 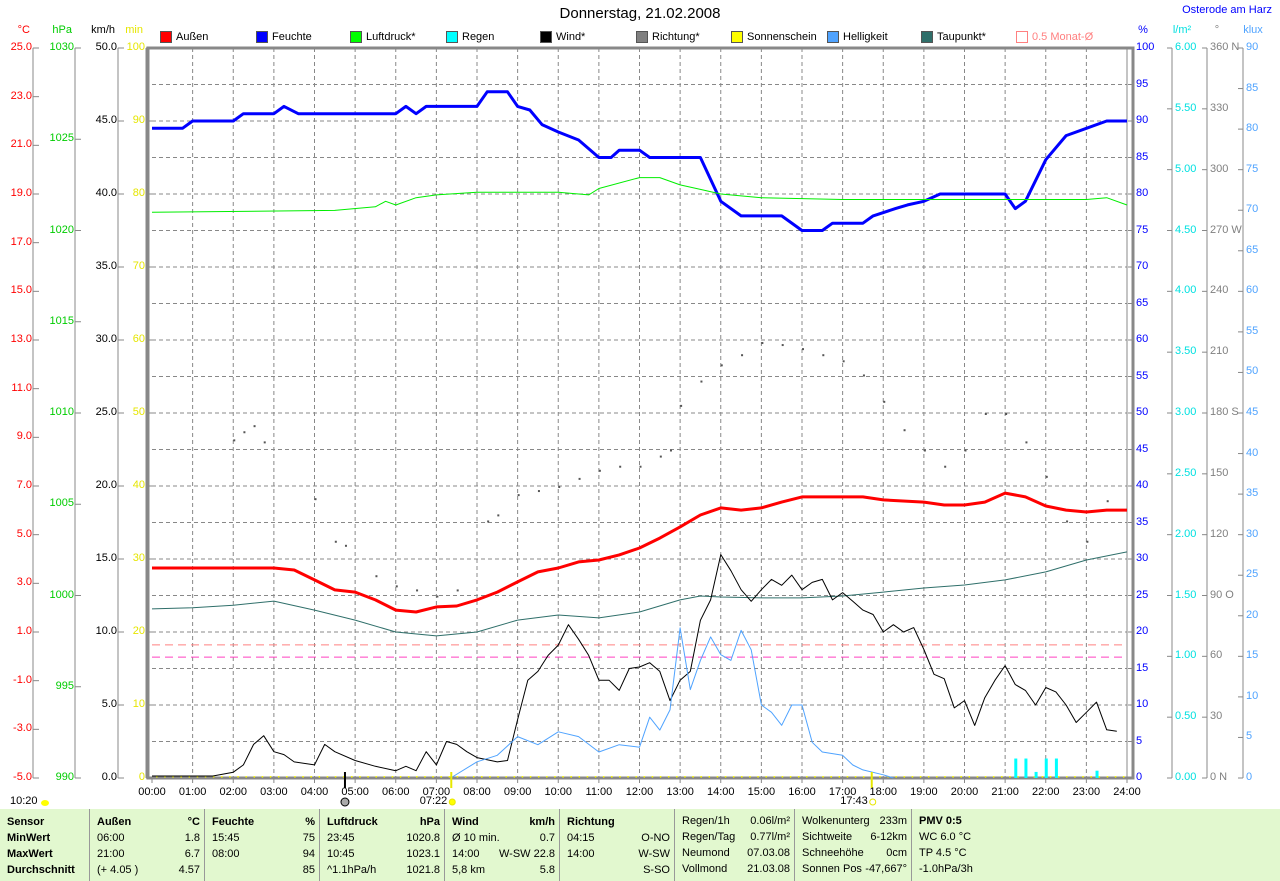 What do you see at coordinates (857, 37) in the screenshot?
I see `legend-item: Helligkeit` at bounding box center [857, 37].